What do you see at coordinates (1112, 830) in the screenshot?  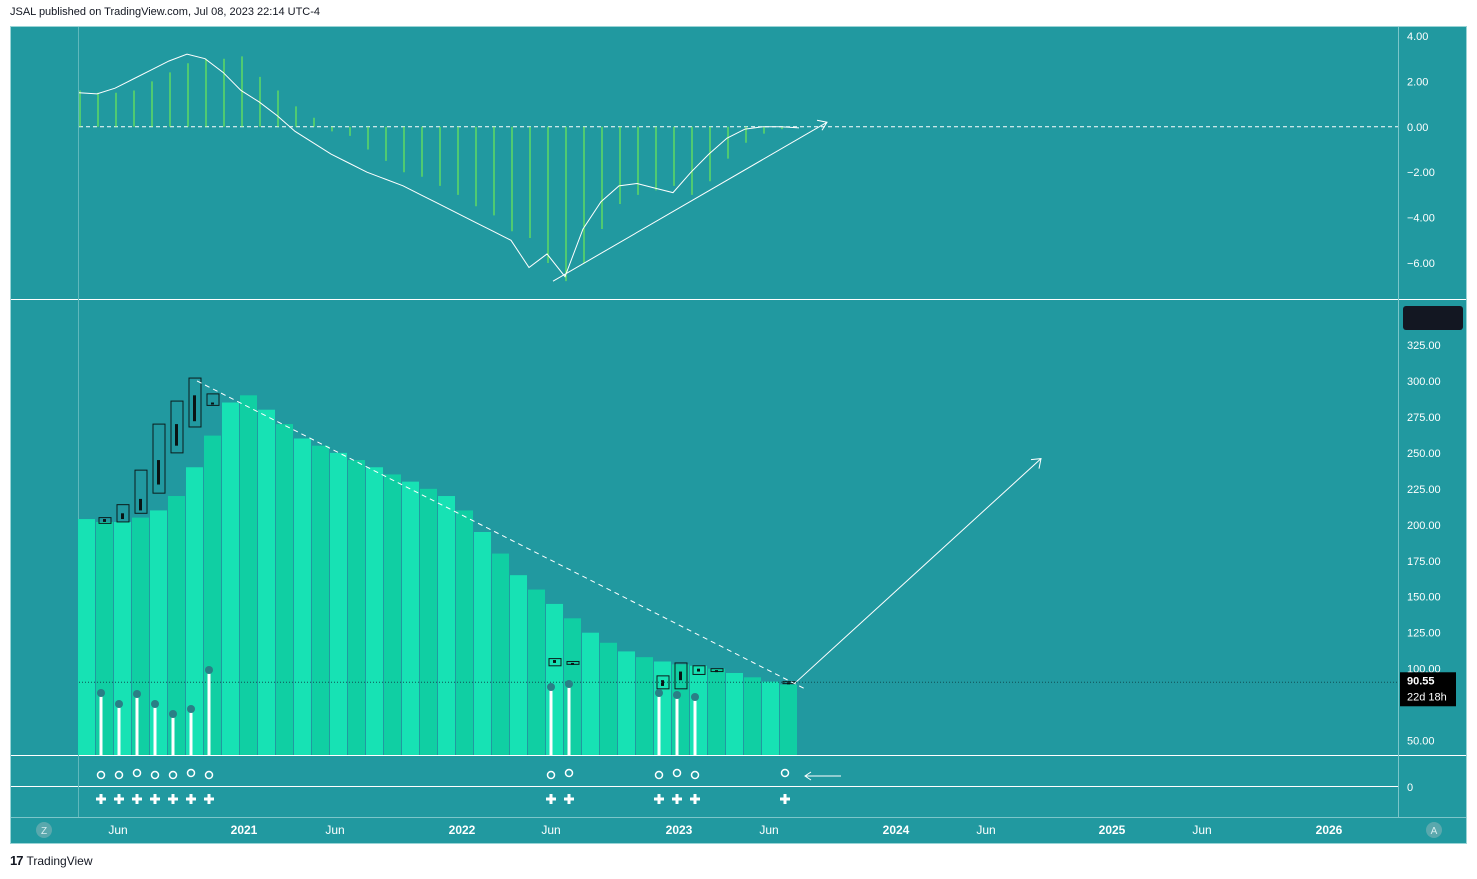 I see `x-tick-label: 2025` at bounding box center [1112, 830].